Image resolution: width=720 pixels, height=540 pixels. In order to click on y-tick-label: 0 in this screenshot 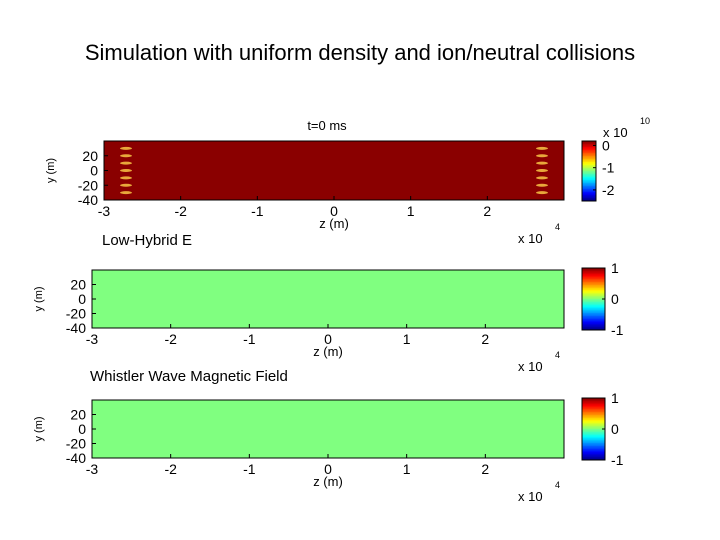, I will do `click(94, 171)`.